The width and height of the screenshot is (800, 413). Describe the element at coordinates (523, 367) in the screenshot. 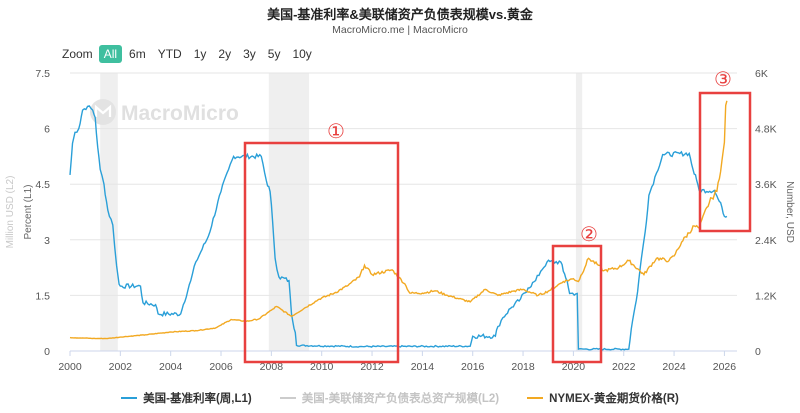

I see `x-tick-label: 2018` at that location.